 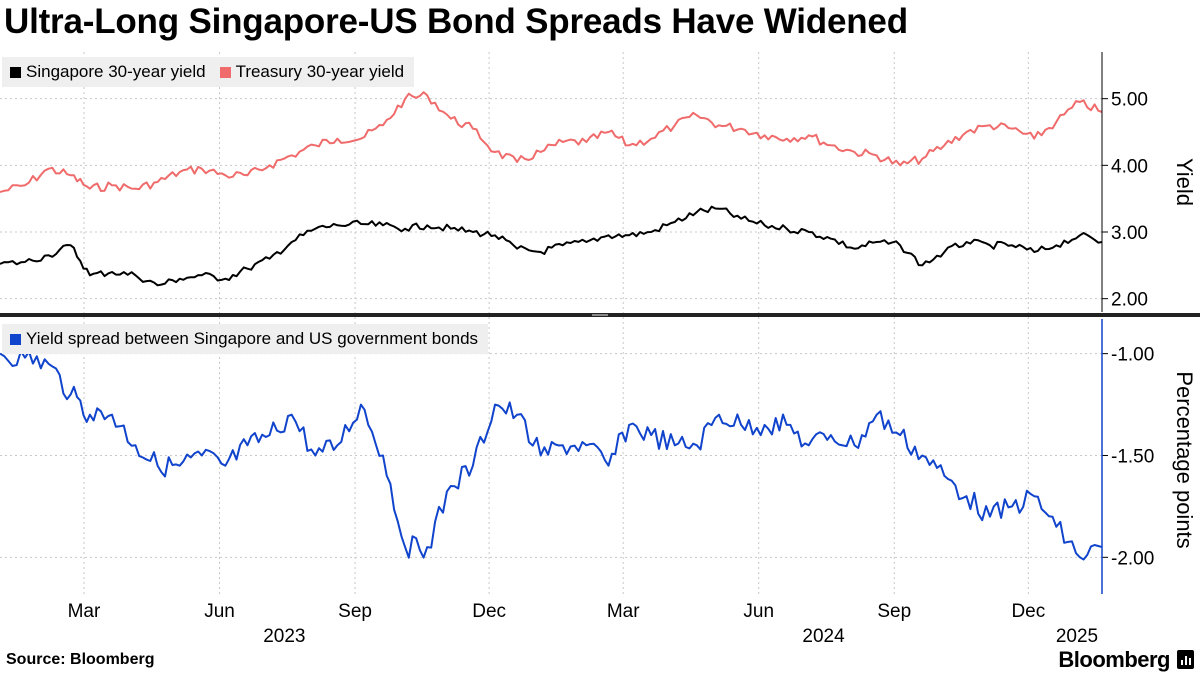 I want to click on y-tick-label: 5.00, so click(x=1129, y=100).